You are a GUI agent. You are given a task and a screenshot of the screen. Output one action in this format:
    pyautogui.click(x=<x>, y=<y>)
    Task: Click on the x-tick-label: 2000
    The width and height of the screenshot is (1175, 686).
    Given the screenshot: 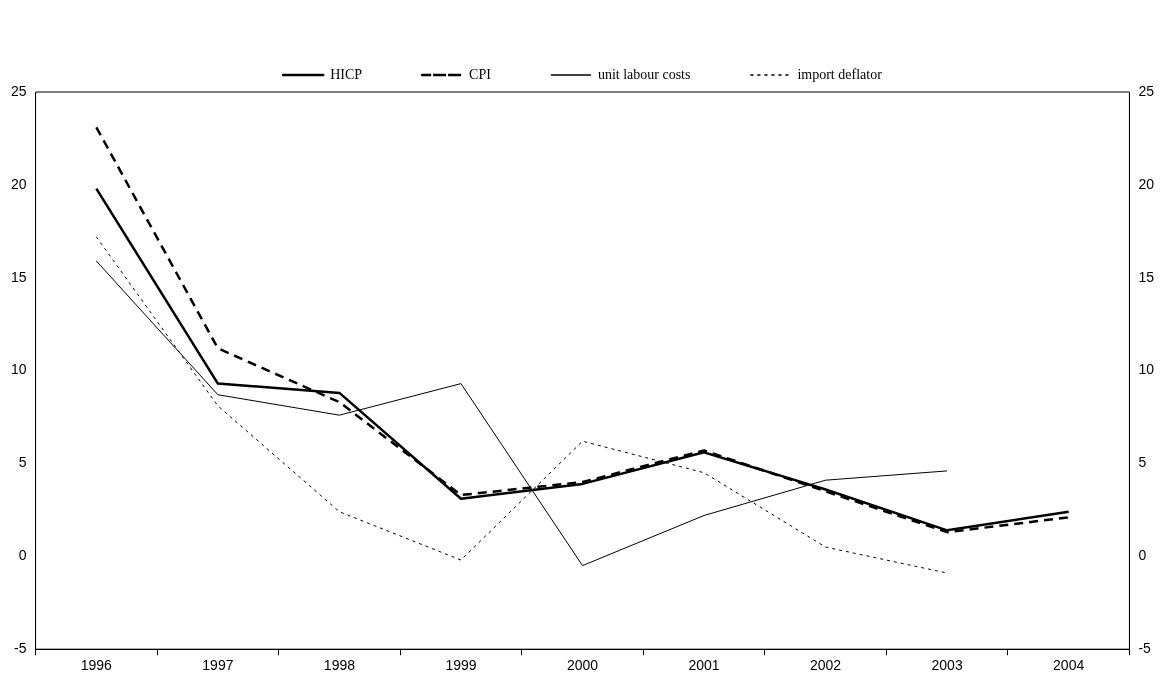 What is the action you would take?
    pyautogui.click(x=582, y=665)
    